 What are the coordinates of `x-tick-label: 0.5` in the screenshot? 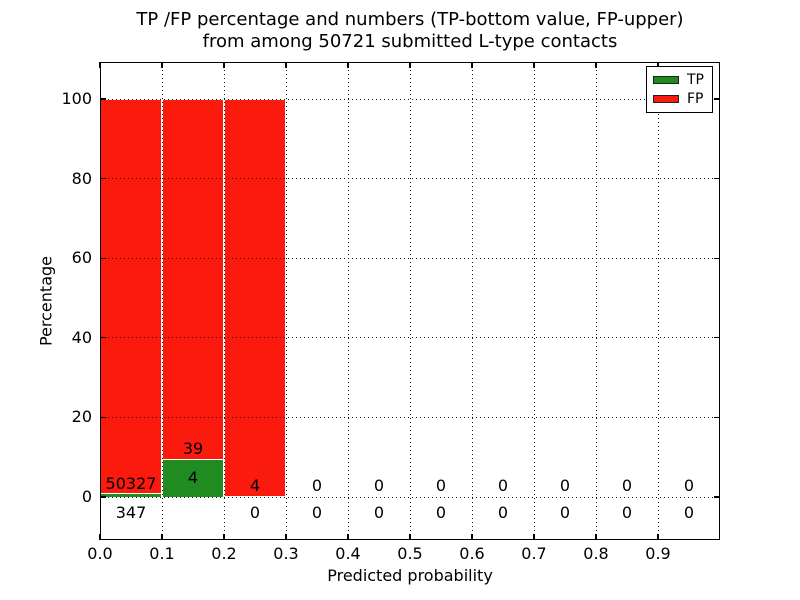 It's located at (410, 553).